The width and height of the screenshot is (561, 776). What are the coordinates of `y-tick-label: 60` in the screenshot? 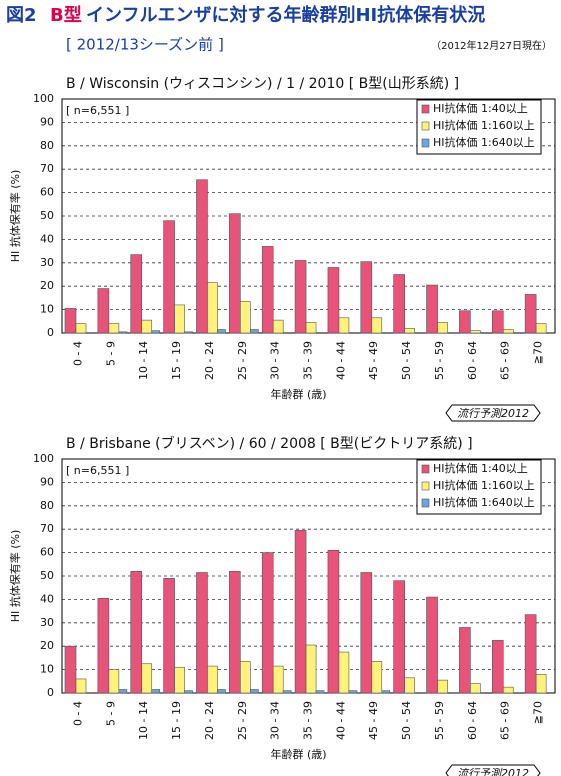 It's located at (47, 552).